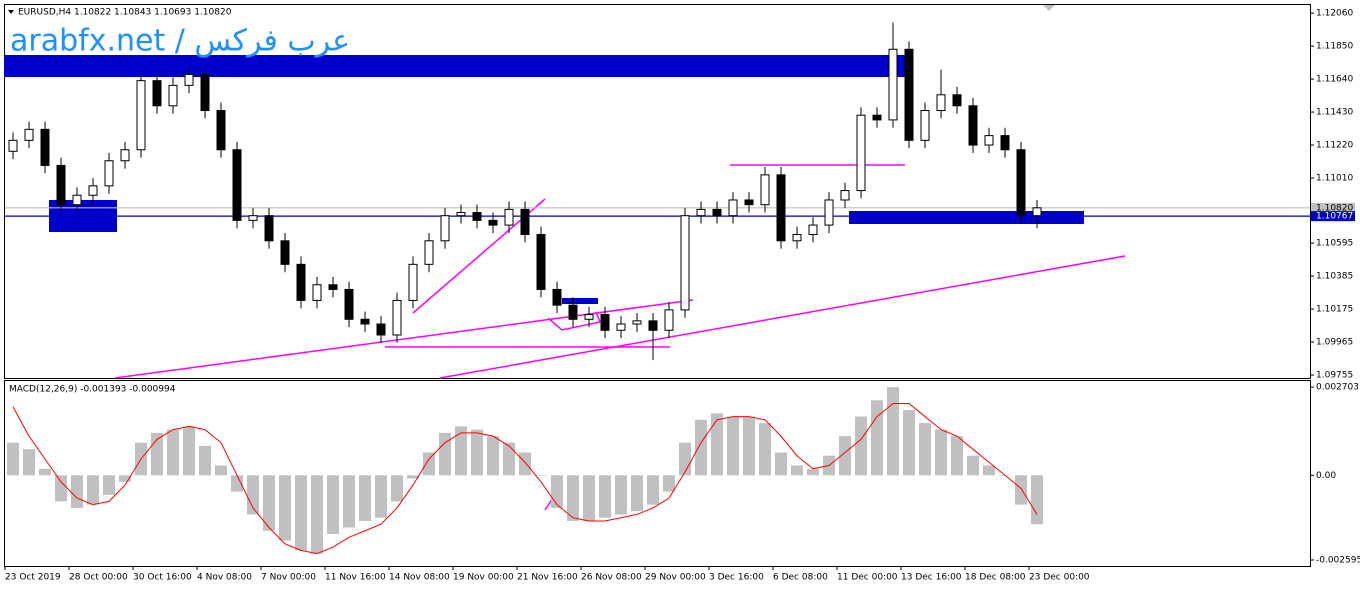 This screenshot has width=1360, height=593. Describe the element at coordinates (736, 578) in the screenshot. I see `x-tick-label: 3 Dec 16:00` at that location.